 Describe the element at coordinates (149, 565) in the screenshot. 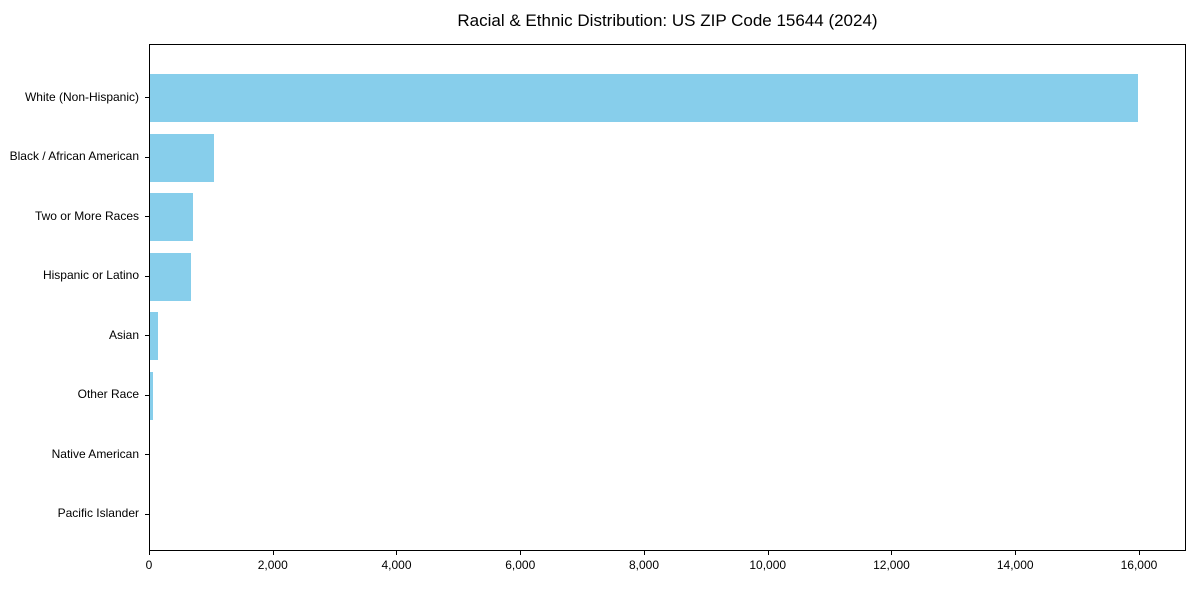

I see `x-tick-label-0: 0` at that location.